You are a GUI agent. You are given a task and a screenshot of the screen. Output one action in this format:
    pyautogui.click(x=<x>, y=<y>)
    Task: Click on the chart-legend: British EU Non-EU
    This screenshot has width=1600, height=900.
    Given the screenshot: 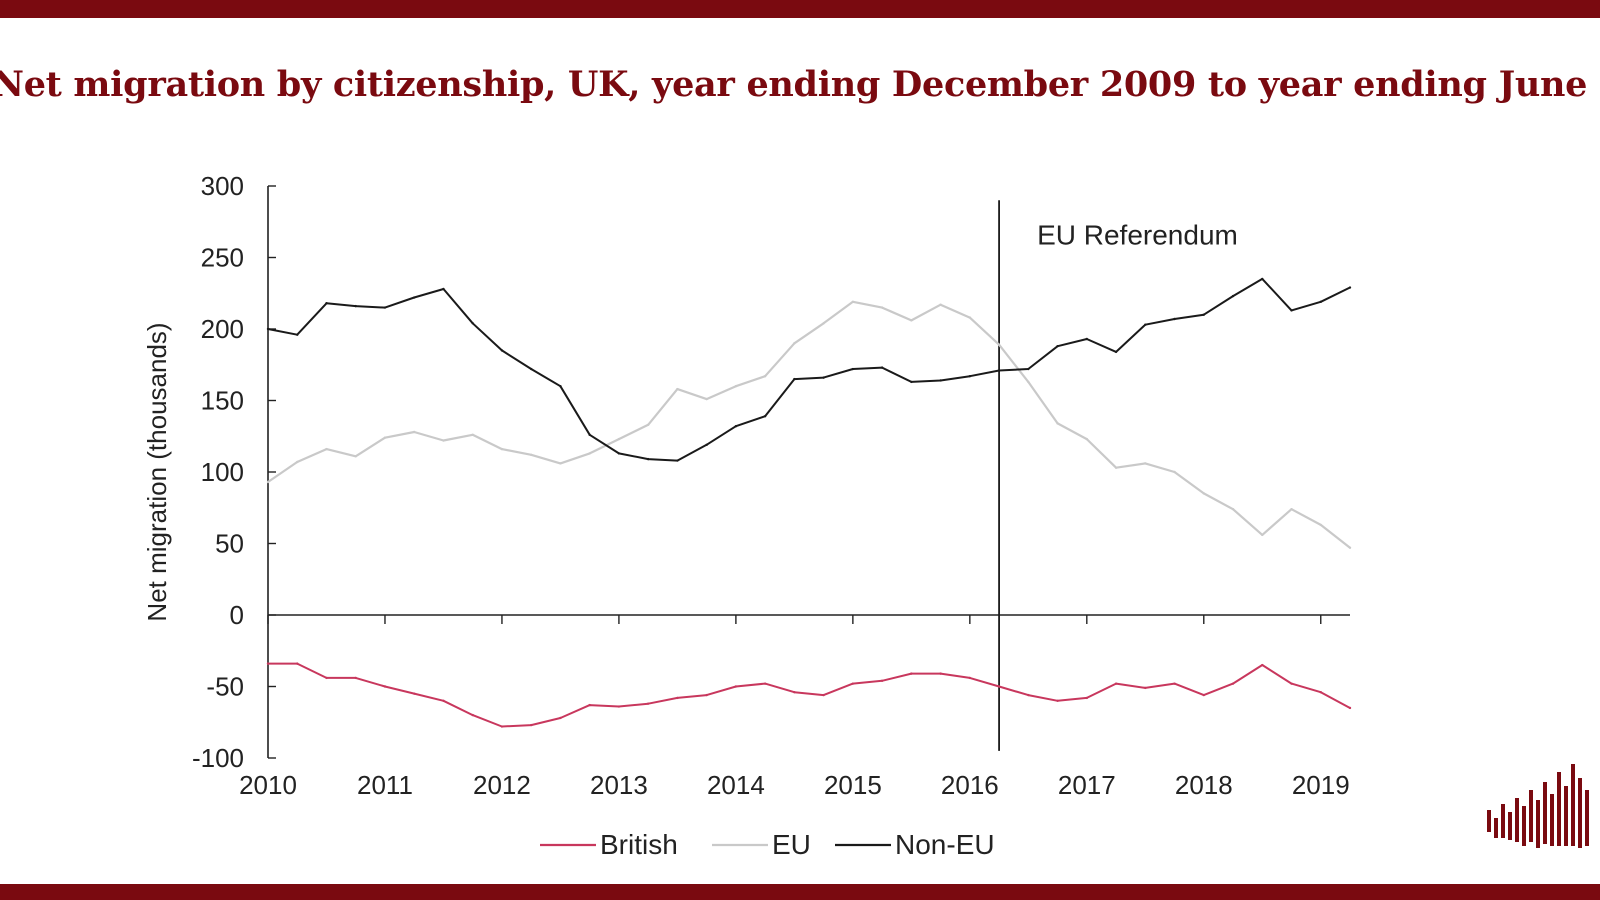 What is the action you would take?
    pyautogui.click(x=767, y=844)
    